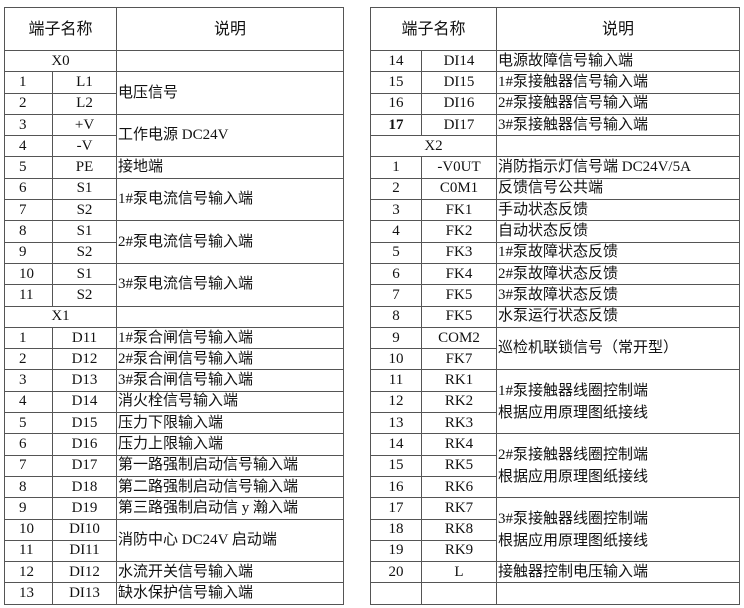 The image size is (744, 608). What do you see at coordinates (230, 338) in the screenshot?
I see `terminal-description: 1#泵合闸信号输入端` at bounding box center [230, 338].